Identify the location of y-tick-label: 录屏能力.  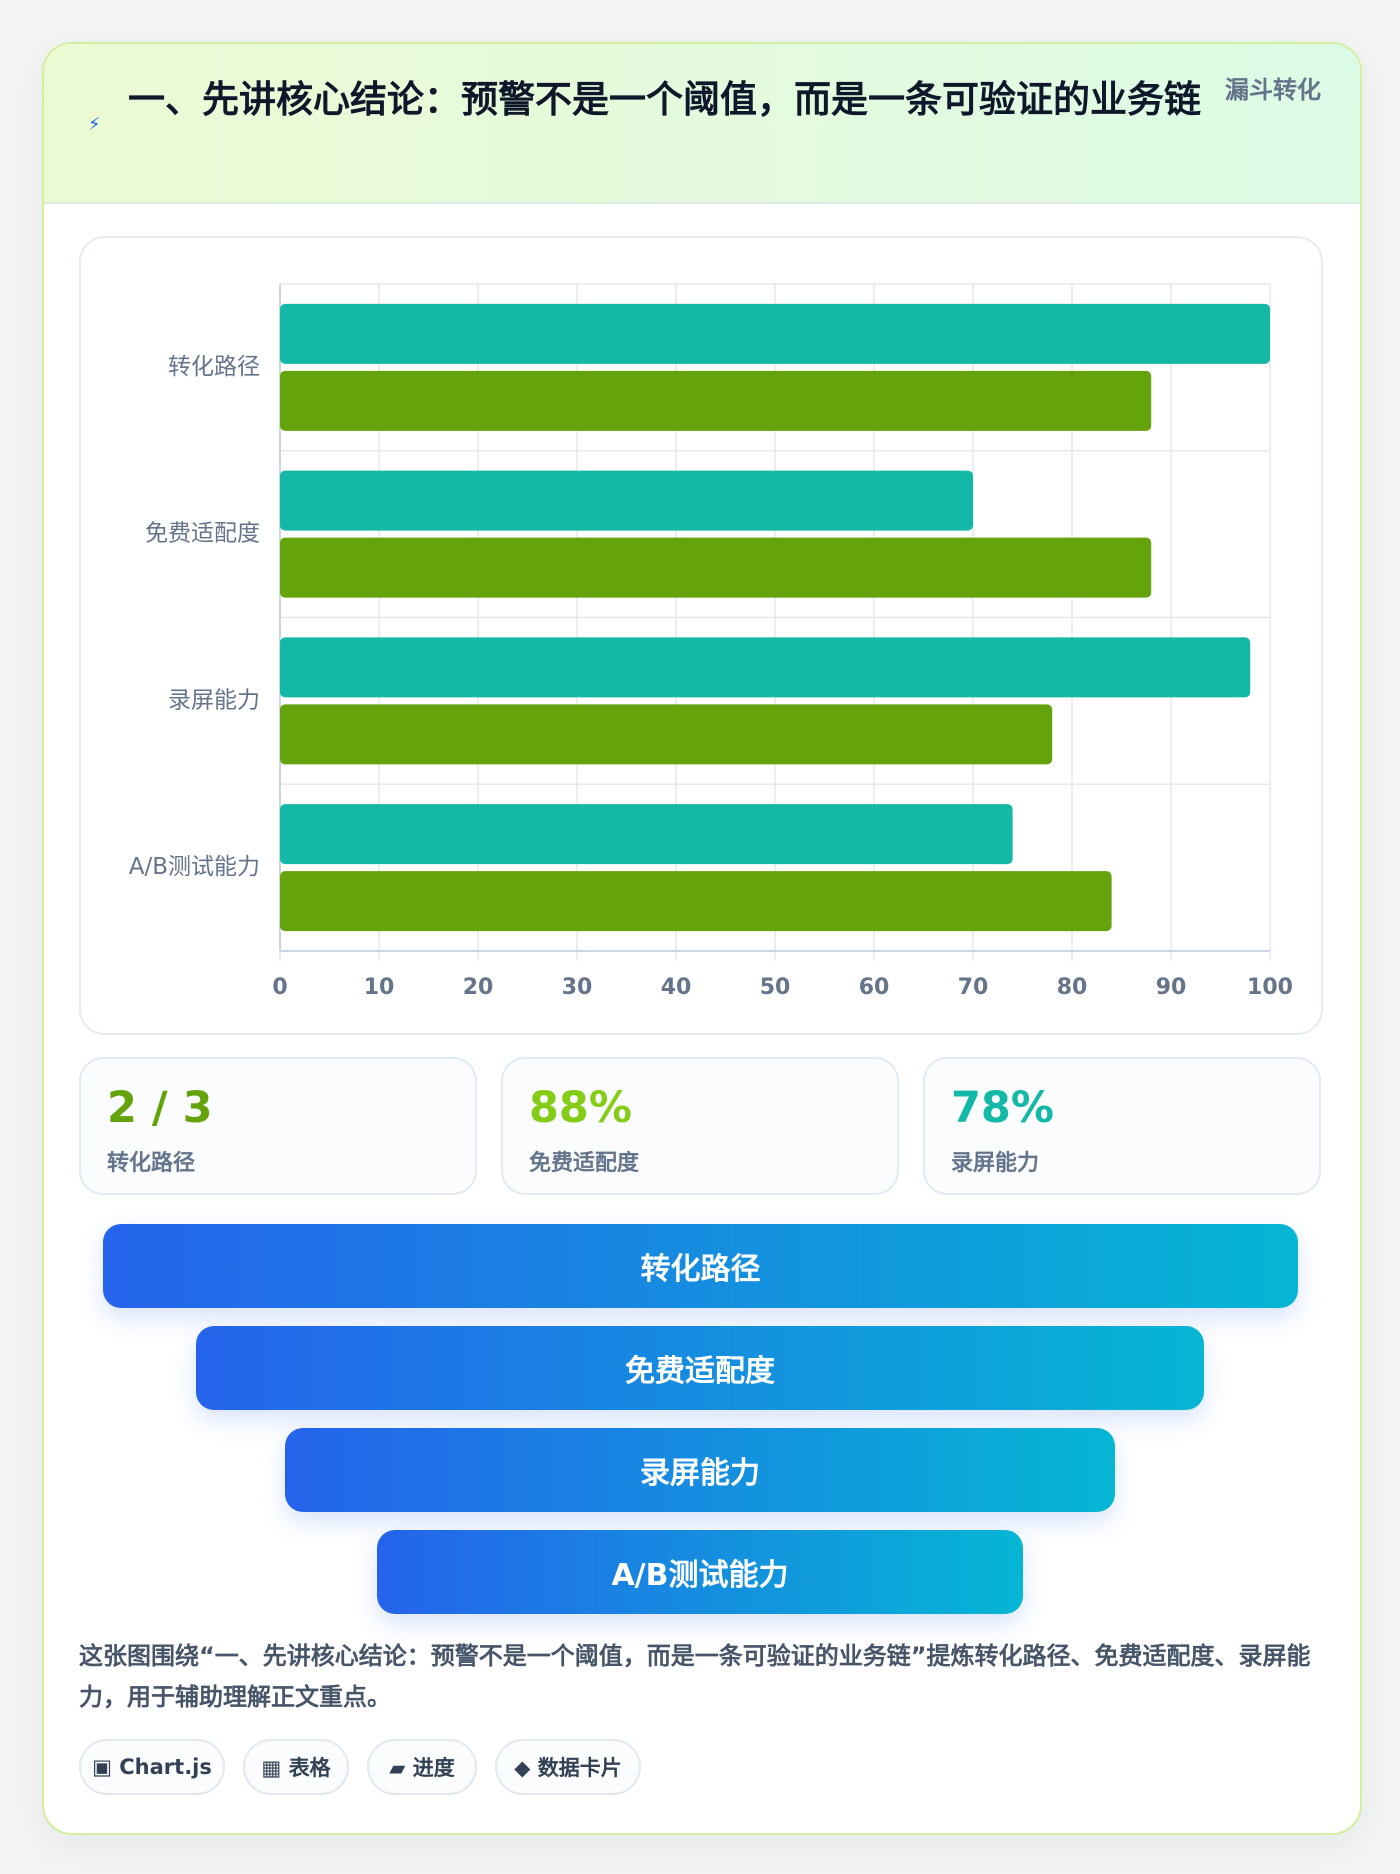
(214, 700).